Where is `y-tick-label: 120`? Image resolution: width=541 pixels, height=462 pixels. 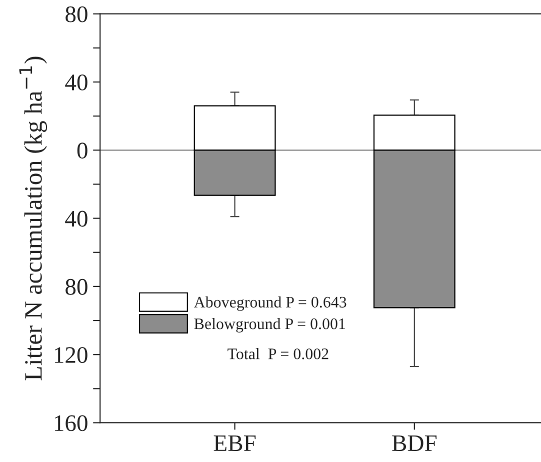 y-tick-label: 120 is located at coordinates (71, 355).